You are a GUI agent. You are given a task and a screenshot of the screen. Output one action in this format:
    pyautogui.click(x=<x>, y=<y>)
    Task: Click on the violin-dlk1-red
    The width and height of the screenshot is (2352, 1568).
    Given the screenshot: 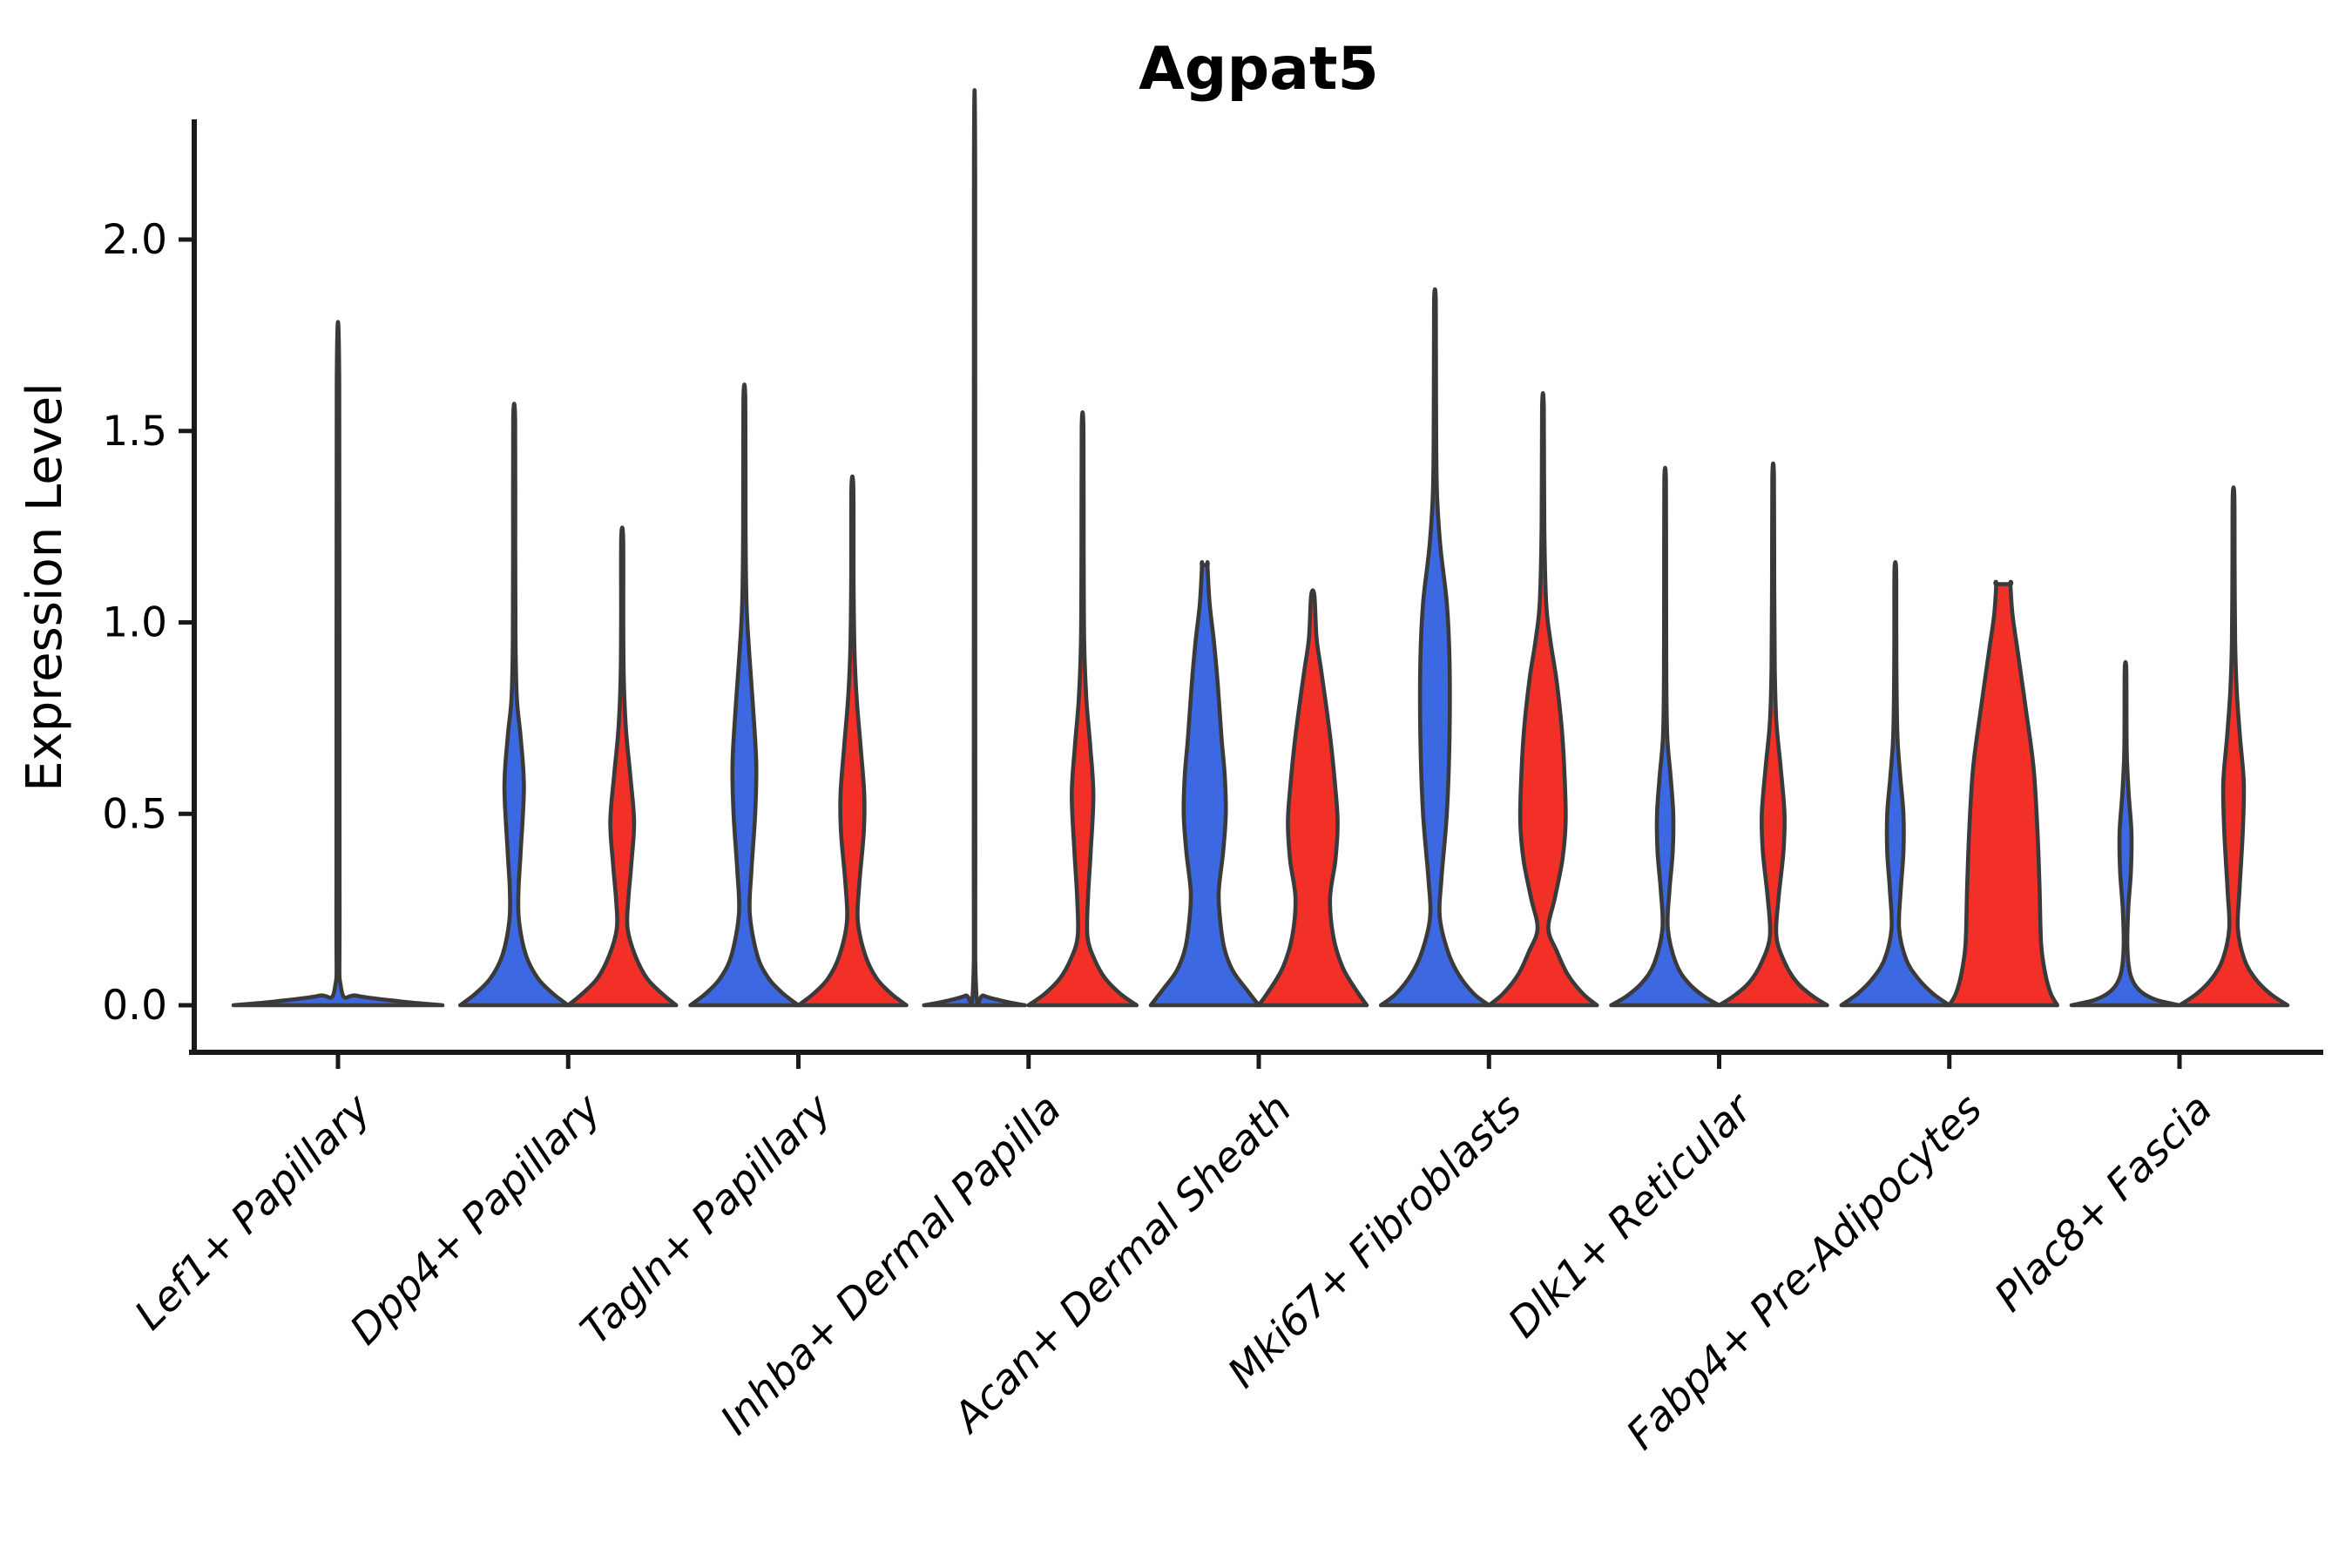 What is the action you would take?
    pyautogui.click(x=1773, y=734)
    